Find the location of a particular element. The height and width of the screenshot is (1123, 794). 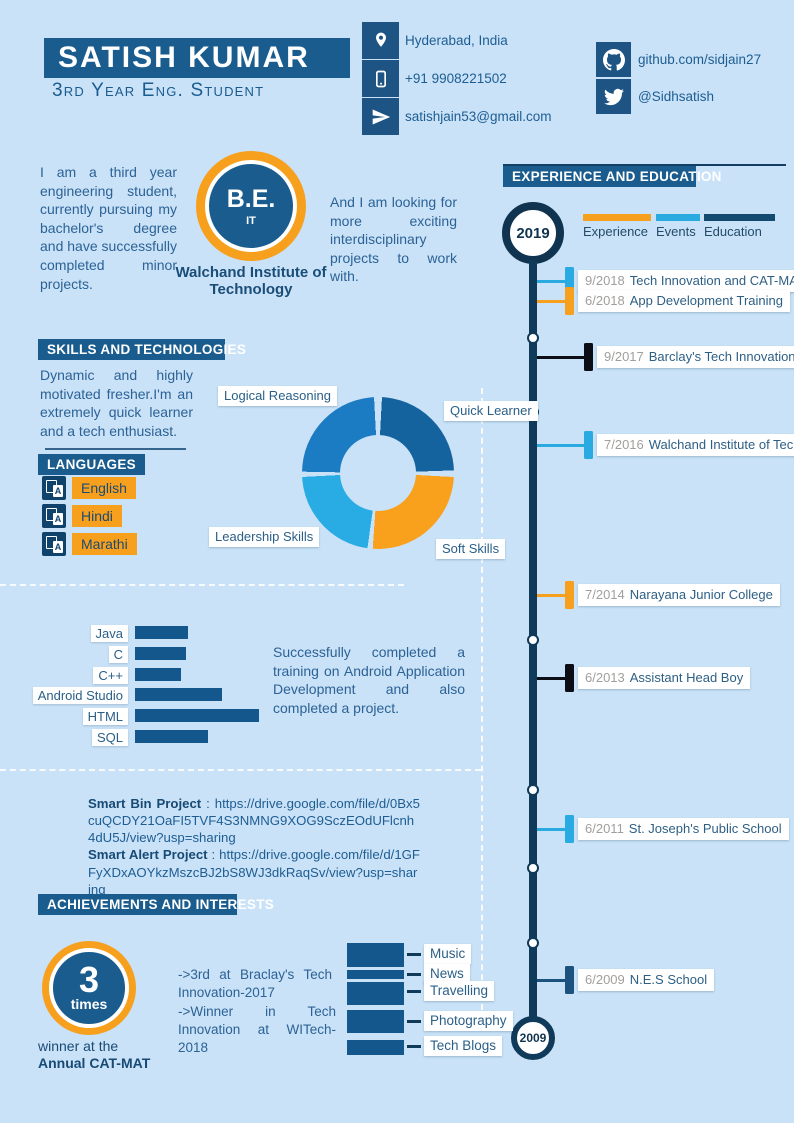

winner-event: Annual CAT-MAT is located at coordinates (94, 1063).